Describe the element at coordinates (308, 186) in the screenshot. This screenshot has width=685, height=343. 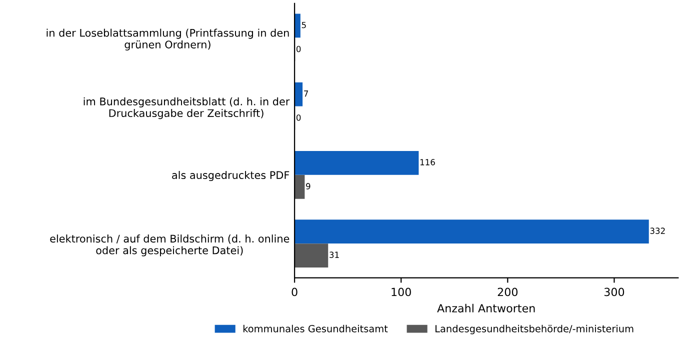
I see `data-label: 9` at that location.